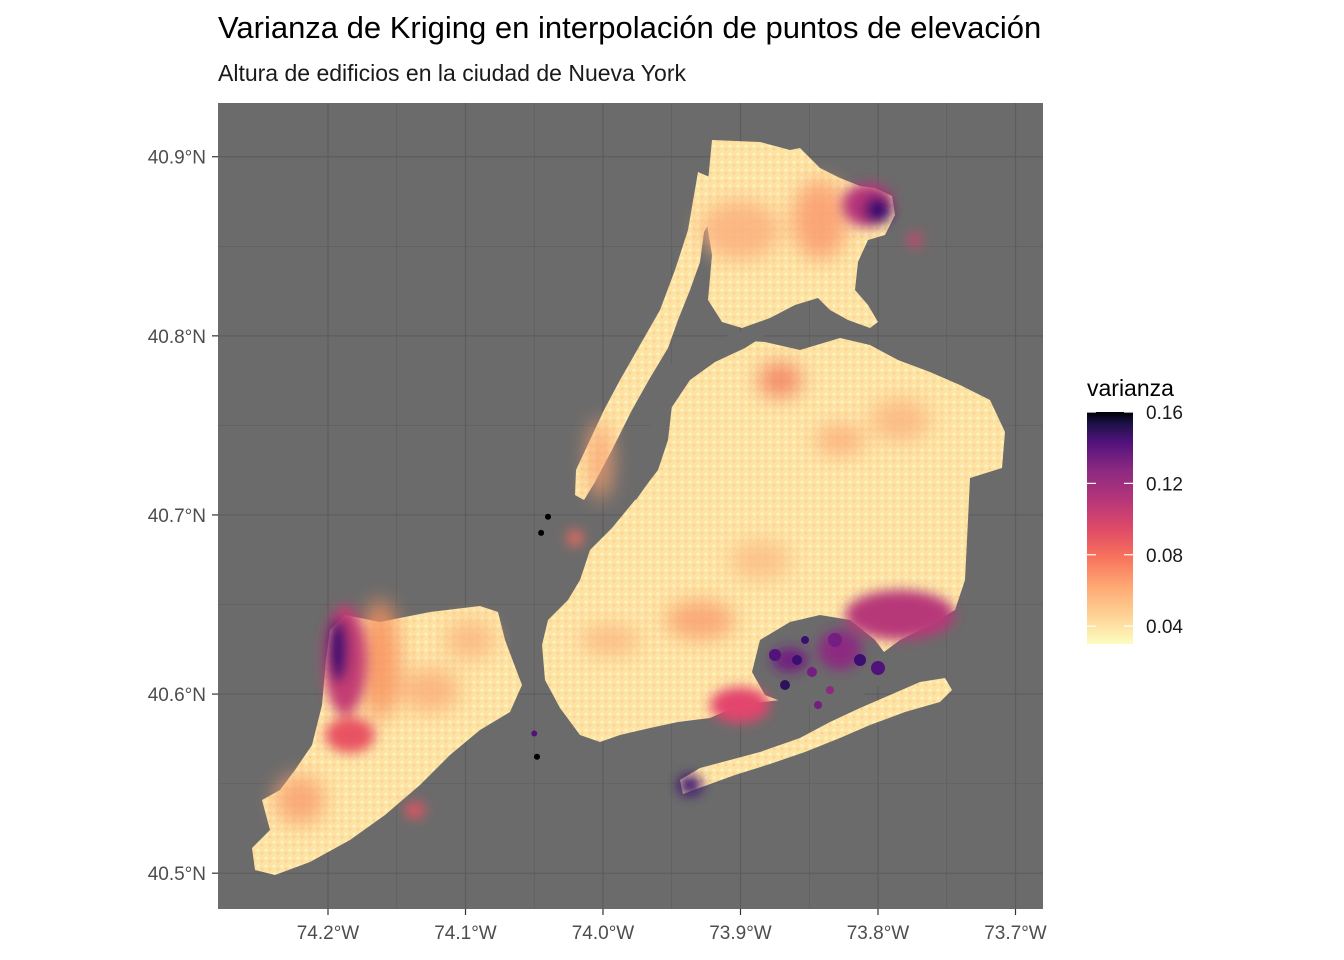  I want to click on region-manhattan, so click(645, 336).